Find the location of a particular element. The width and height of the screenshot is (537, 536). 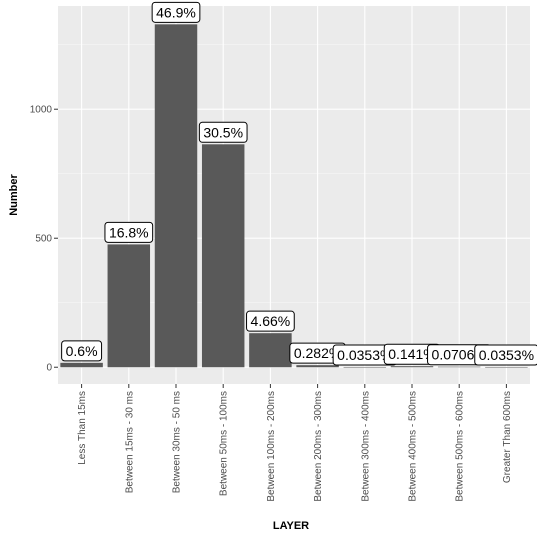

x-tick-label: Between 300ms - 400ms is located at coordinates (365, 446).